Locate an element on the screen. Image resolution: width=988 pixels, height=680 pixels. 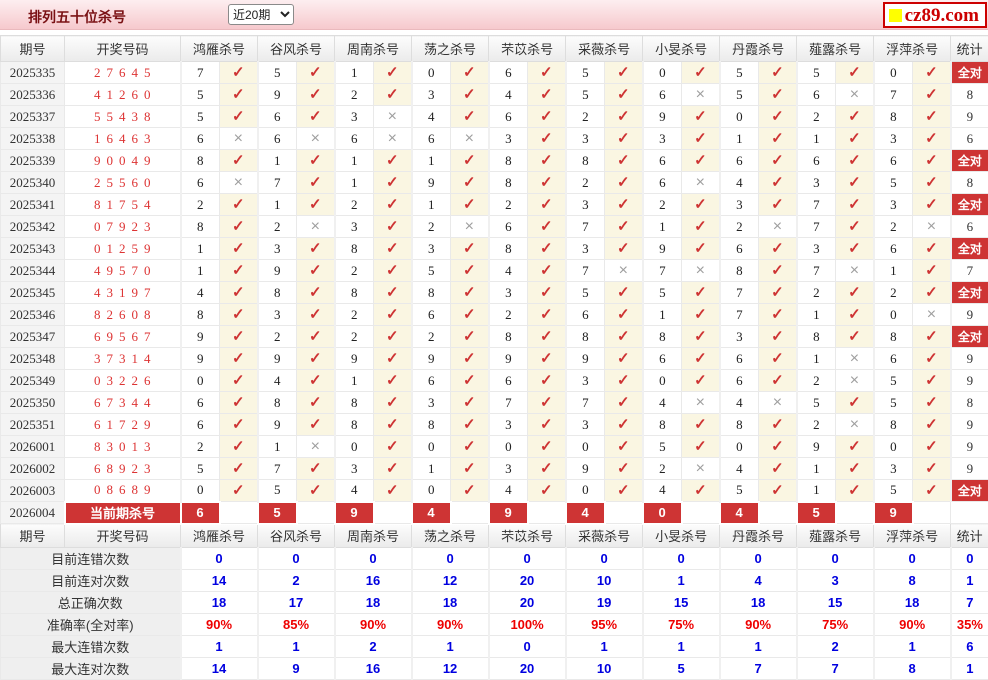
kill-mark-cell: × is located at coordinates (778, 226).